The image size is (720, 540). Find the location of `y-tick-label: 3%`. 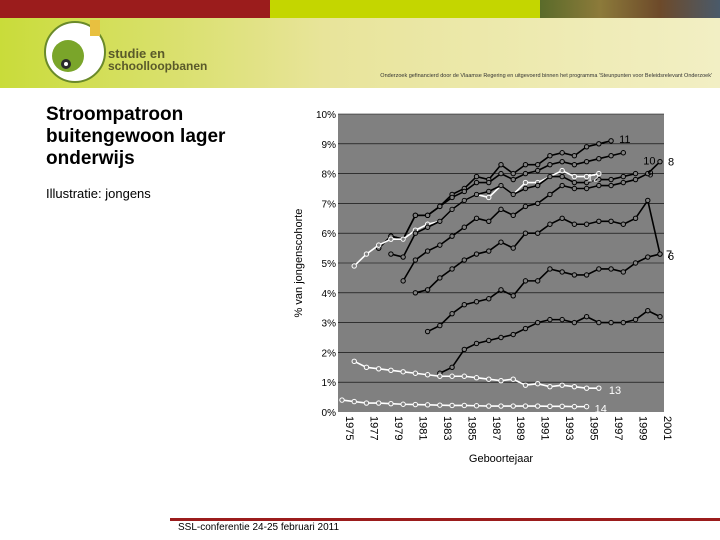

y-tick-label: 3% is located at coordinates (329, 324).